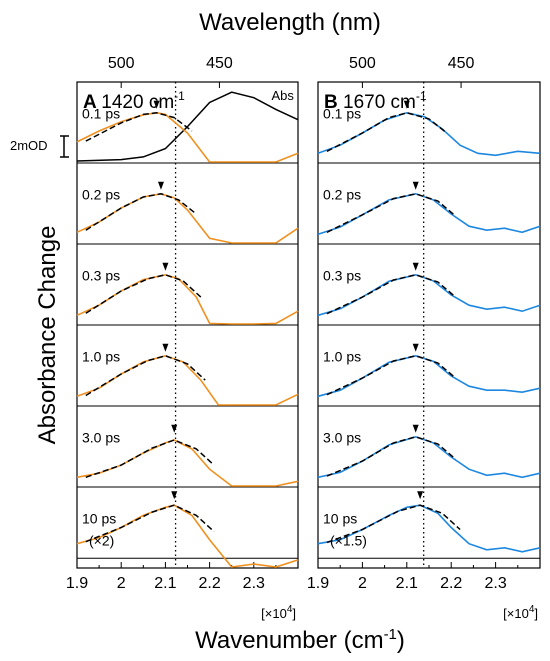  I want to click on panel-b-x-tick-label: 2.2, so click(451, 583).